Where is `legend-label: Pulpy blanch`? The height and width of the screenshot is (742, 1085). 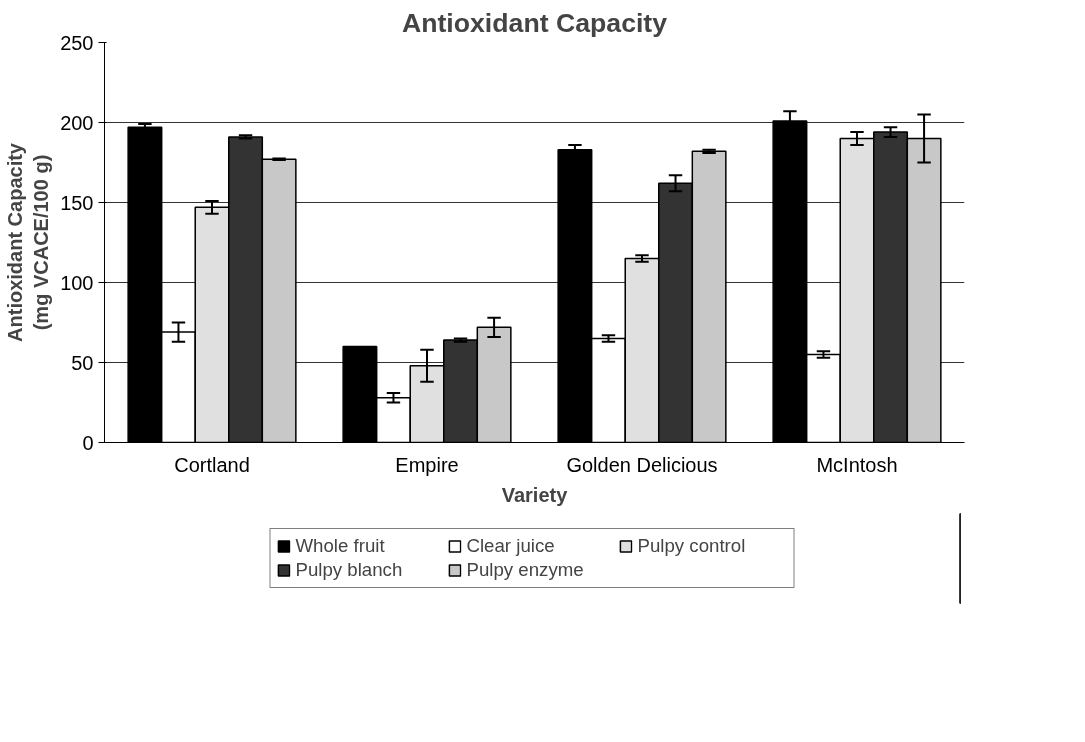 legend-label: Pulpy blanch is located at coordinates (349, 570).